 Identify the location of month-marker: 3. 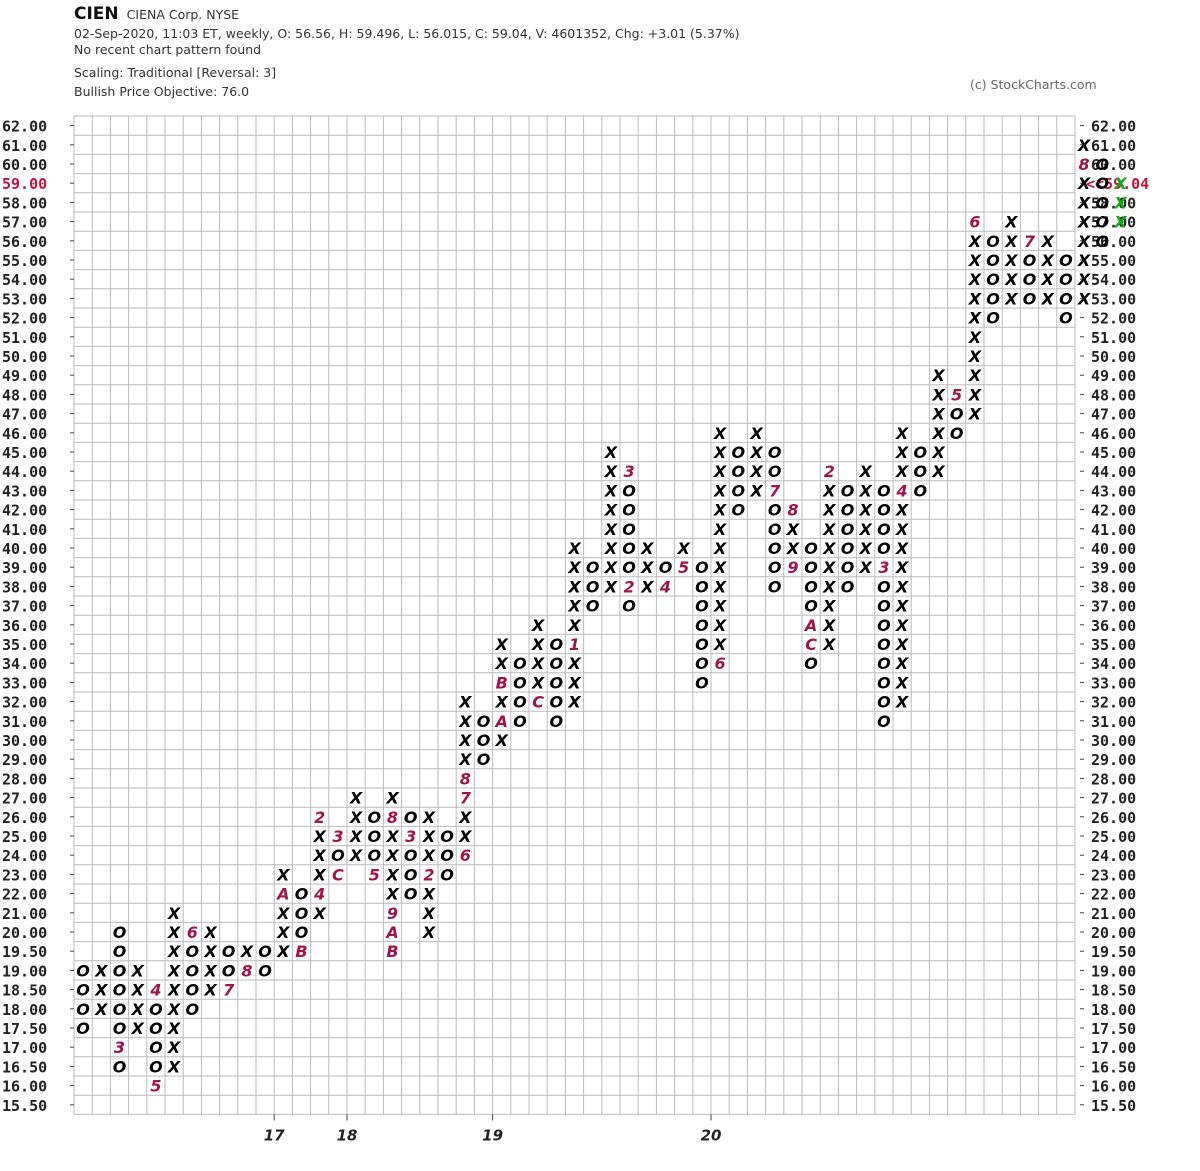
(119, 1047).